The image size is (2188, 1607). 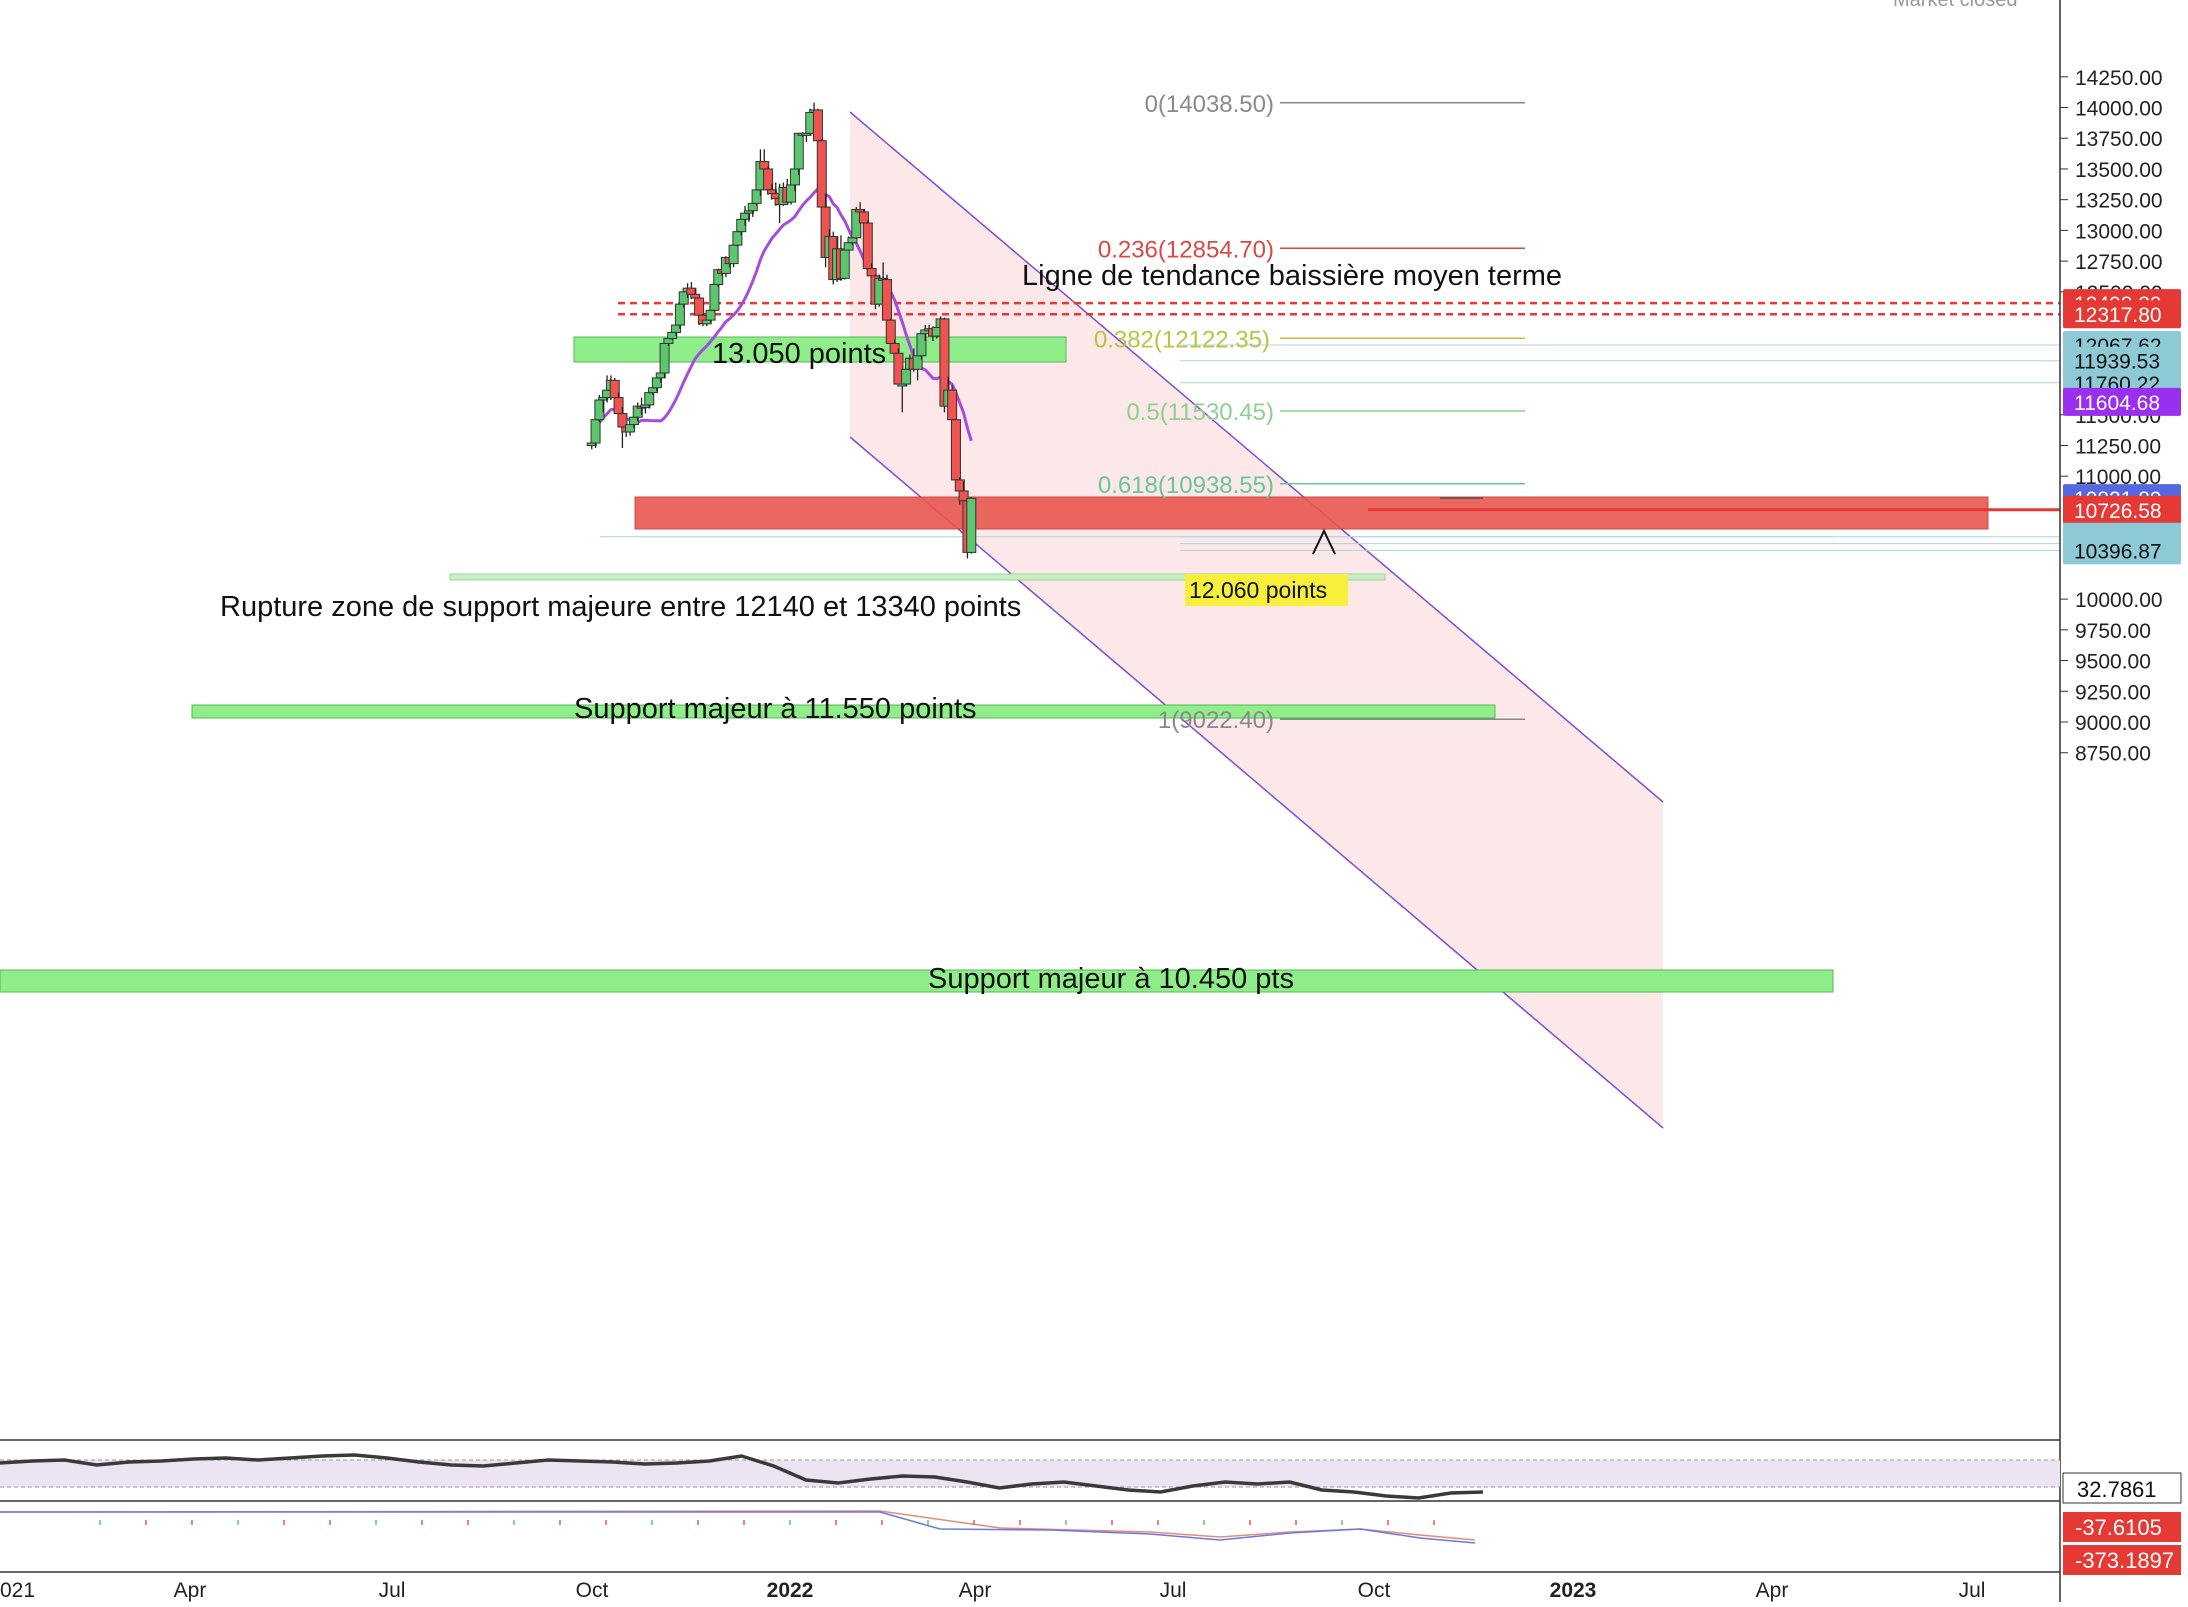 I want to click on price-badge-label: 11604.68, so click(x=2117, y=403).